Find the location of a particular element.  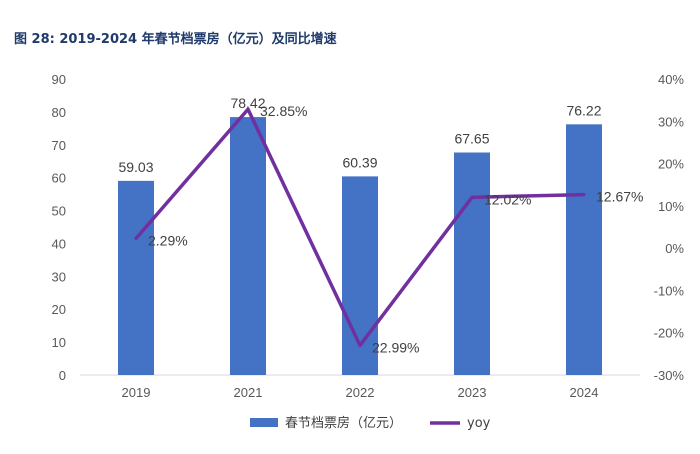

bar-value-label: 67.65 is located at coordinates (471, 139).